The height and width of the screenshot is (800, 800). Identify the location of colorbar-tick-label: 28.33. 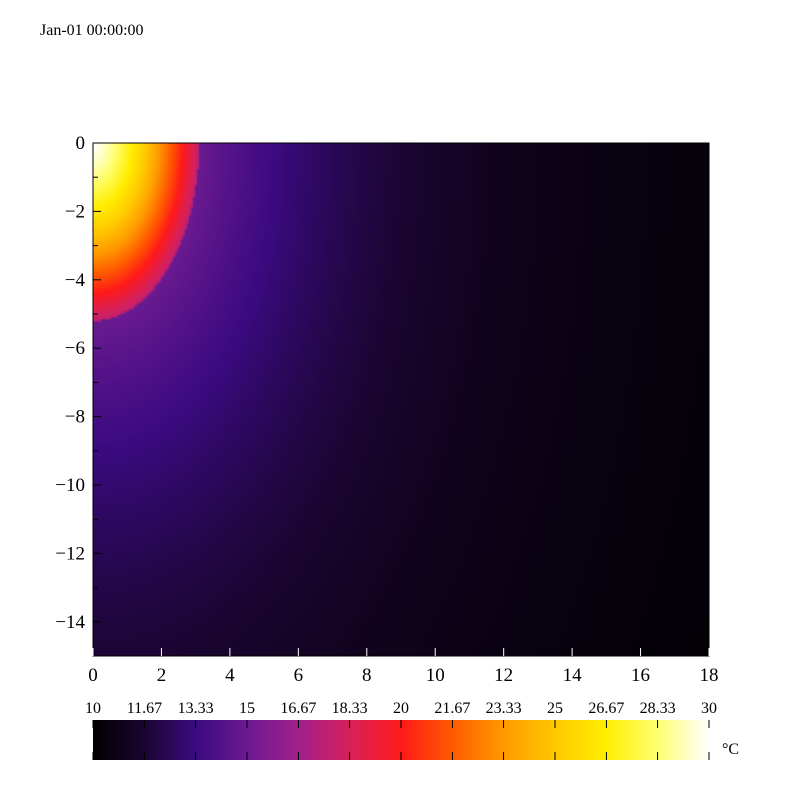
(658, 708).